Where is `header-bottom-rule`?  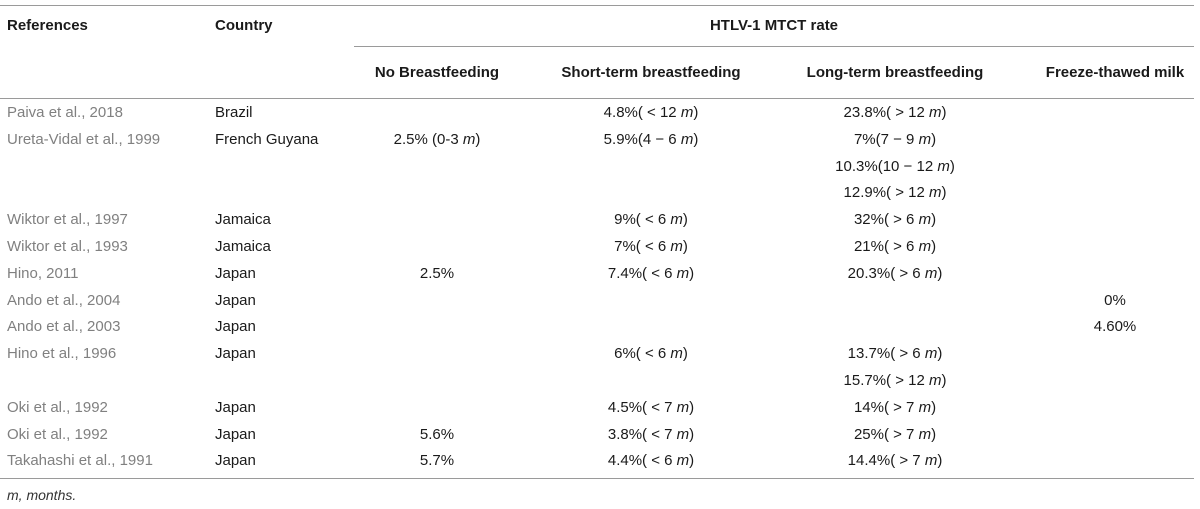 header-bottom-rule is located at coordinates (597, 98).